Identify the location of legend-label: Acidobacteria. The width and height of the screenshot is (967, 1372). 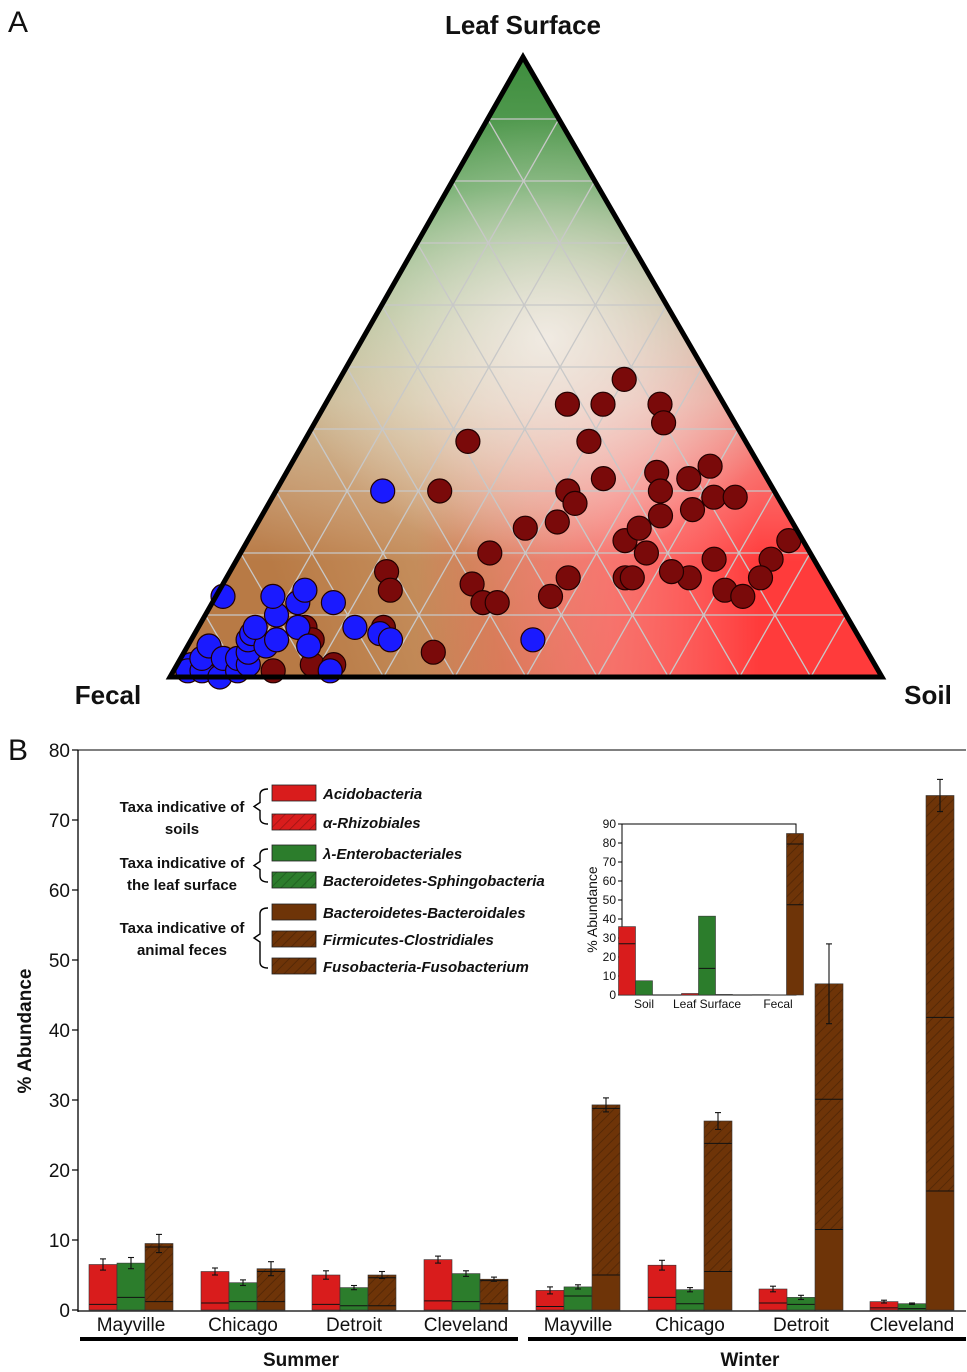
(372, 794).